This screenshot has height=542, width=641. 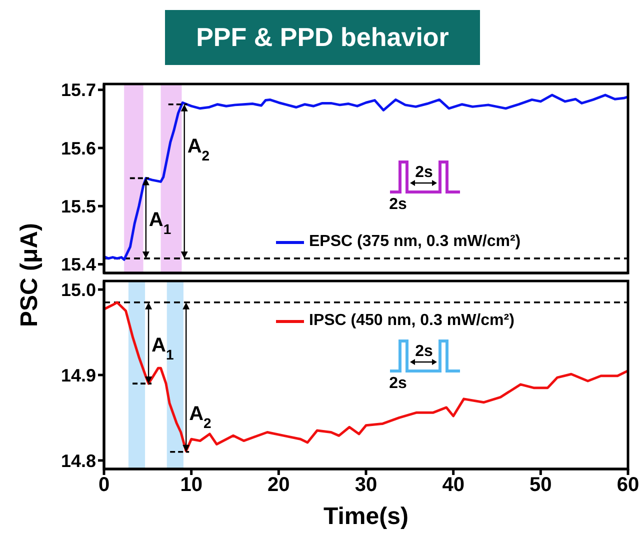 I want to click on chart-title: PPF & PPD behavior, so click(x=322, y=37).